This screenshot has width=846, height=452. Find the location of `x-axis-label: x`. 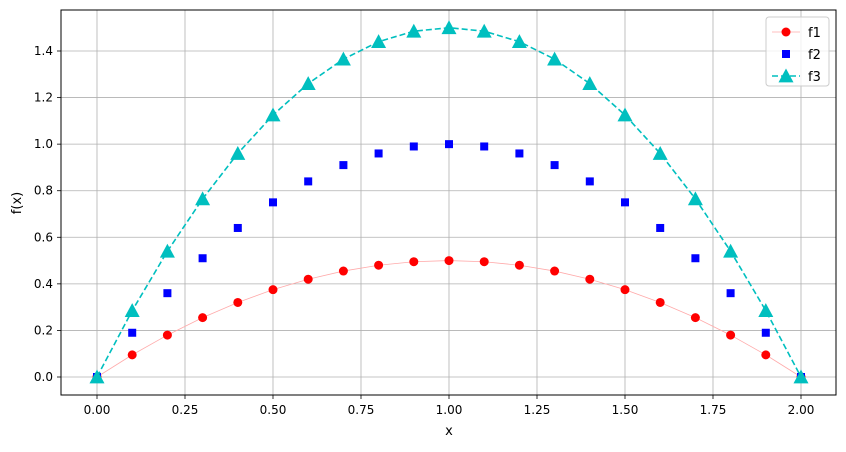

x-axis-label: x is located at coordinates (449, 431).